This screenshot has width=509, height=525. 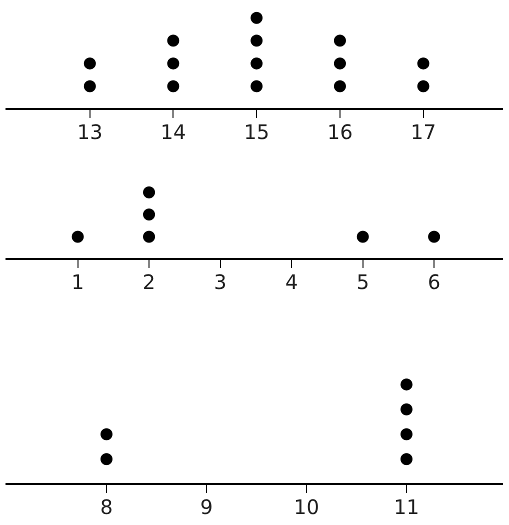 I want to click on x-tick-label: 3, so click(x=220, y=282).